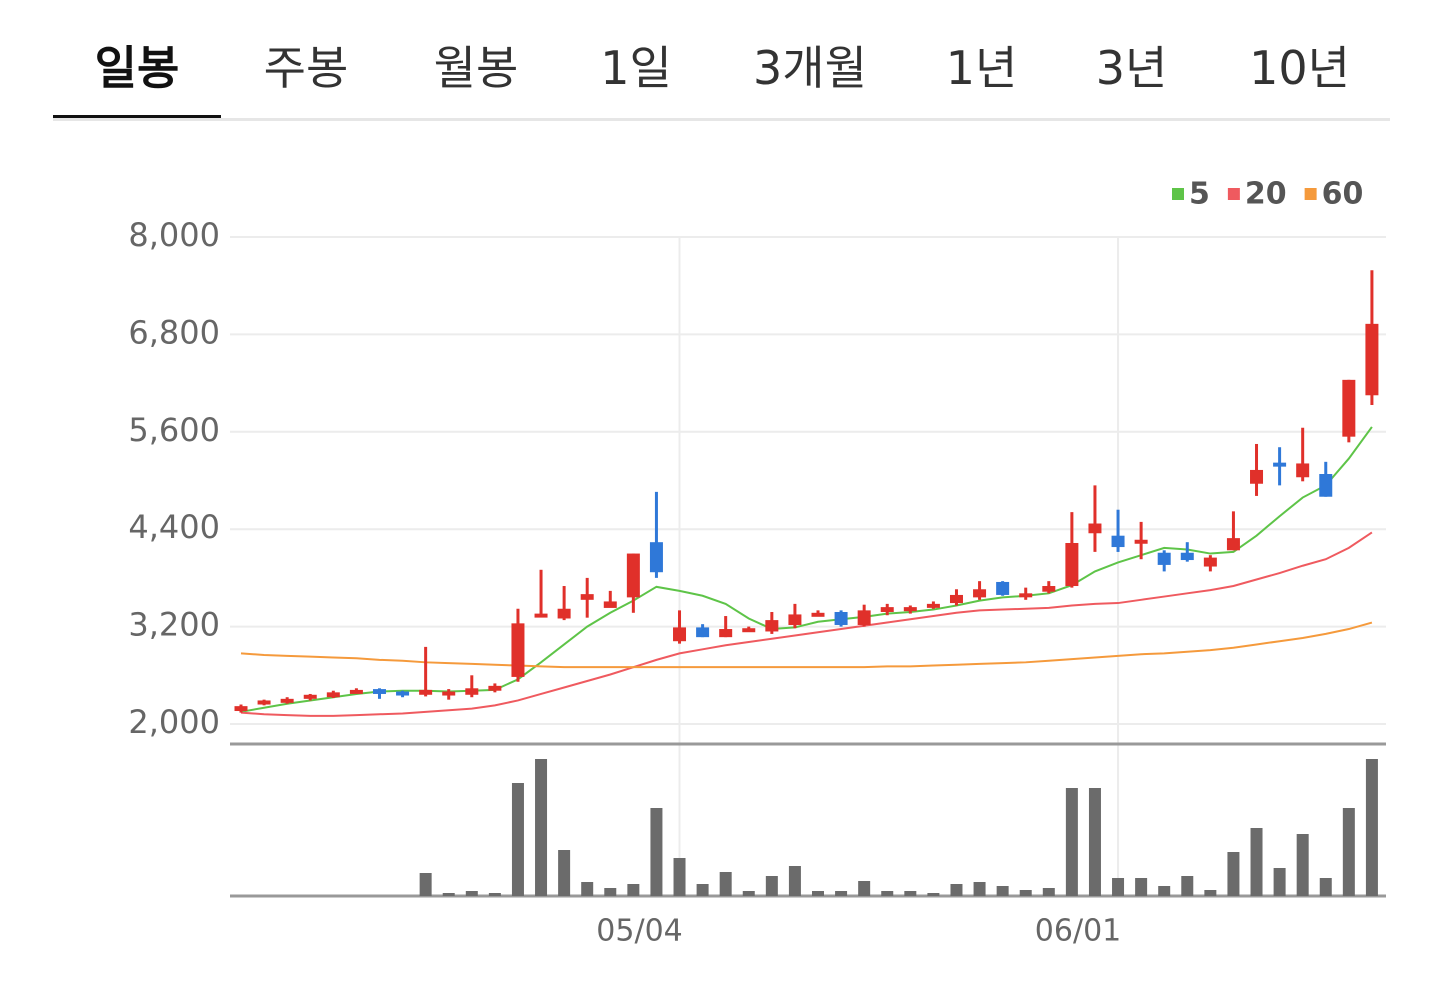  I want to click on tab: 3개월, so click(810, 68).